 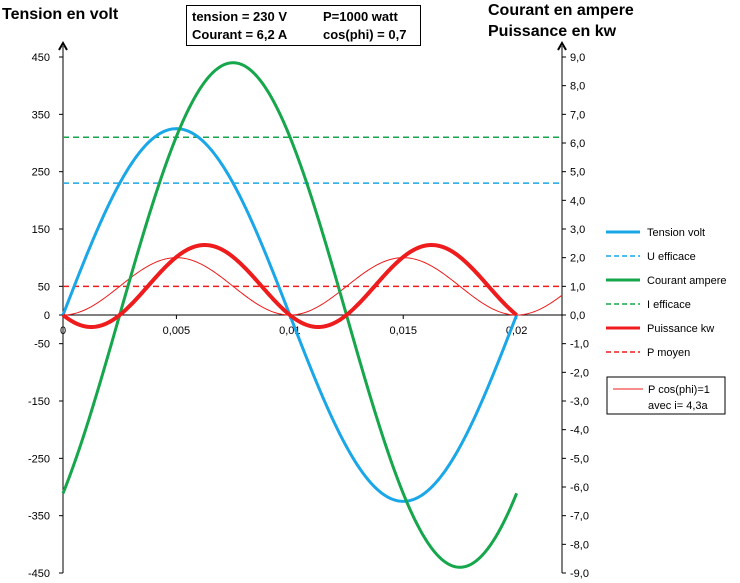 I want to click on legend-label: P cos(phi)=1, so click(x=679, y=390).